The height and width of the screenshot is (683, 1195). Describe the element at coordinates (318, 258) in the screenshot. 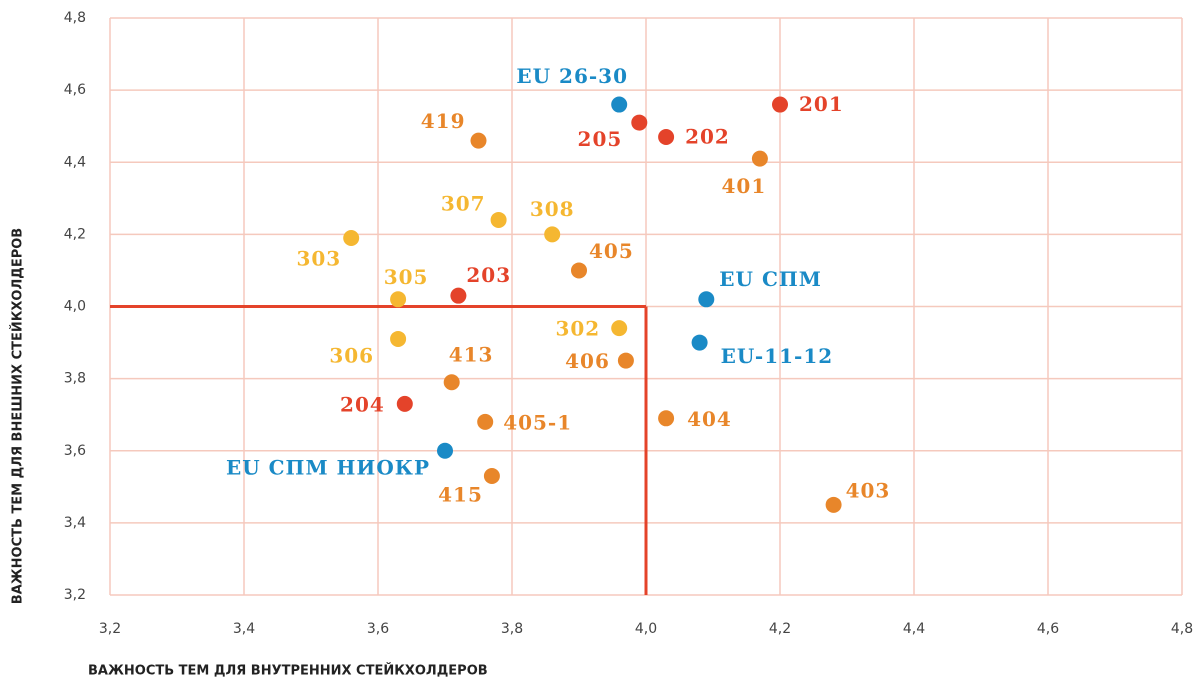

I see `point-label: 303` at that location.